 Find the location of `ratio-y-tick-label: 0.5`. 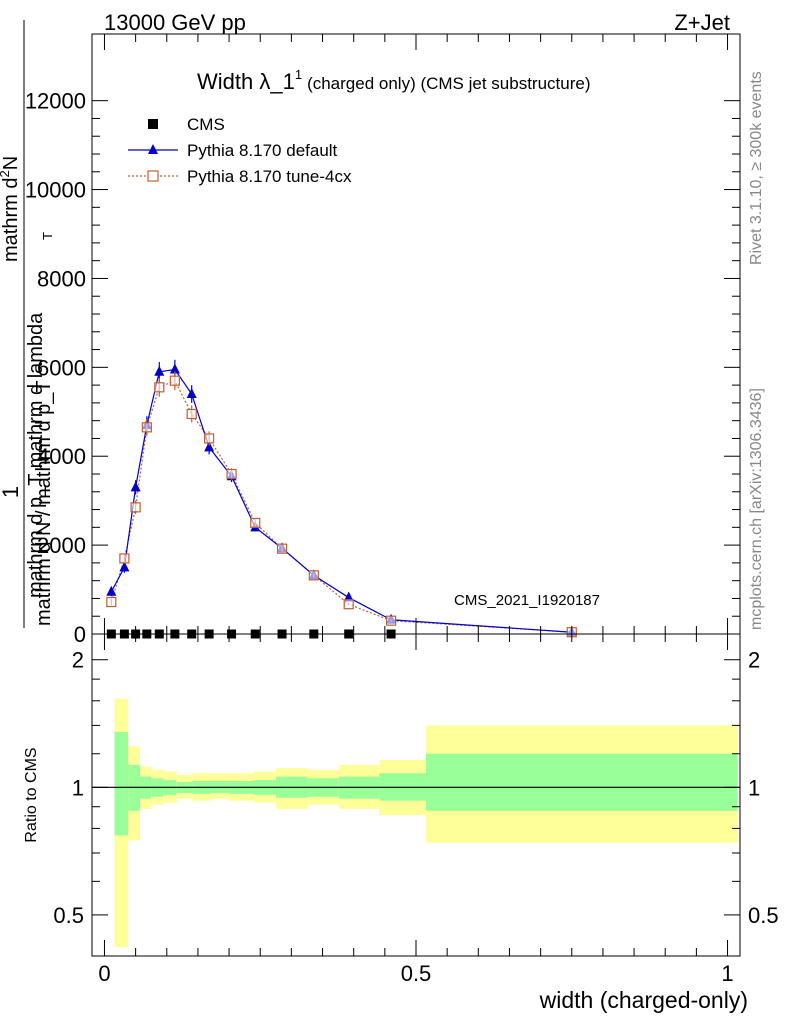

ratio-y-tick-label: 0.5 is located at coordinates (68, 915).